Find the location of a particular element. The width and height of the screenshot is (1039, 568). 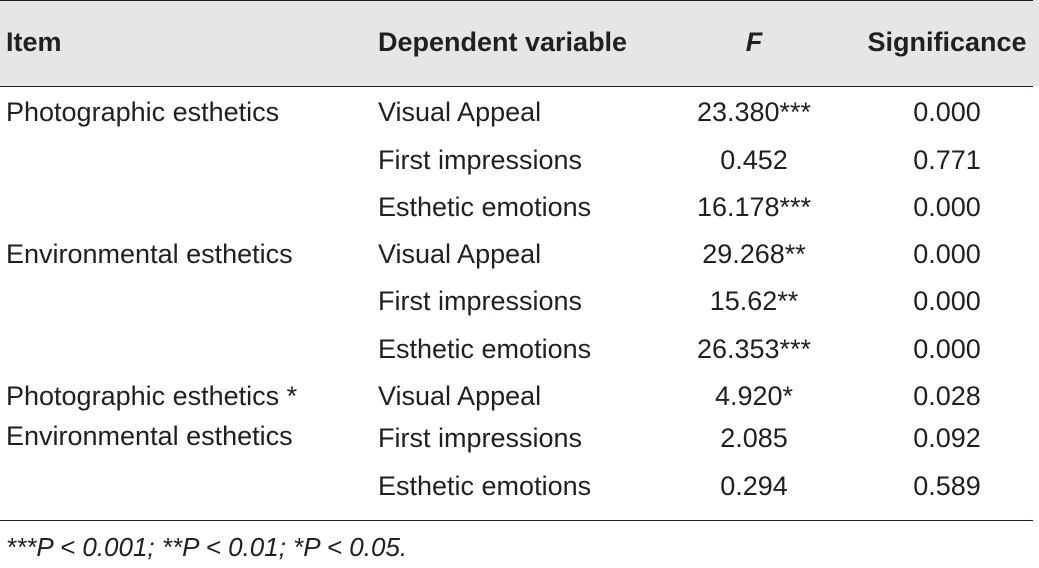

table-cell-f: 15.62** is located at coordinates (754, 301).